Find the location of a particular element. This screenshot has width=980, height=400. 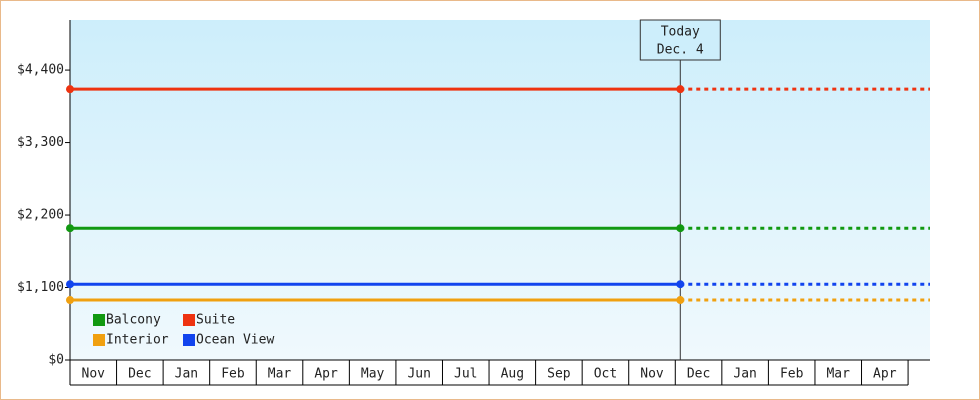

legend-label: Interior is located at coordinates (137, 340).